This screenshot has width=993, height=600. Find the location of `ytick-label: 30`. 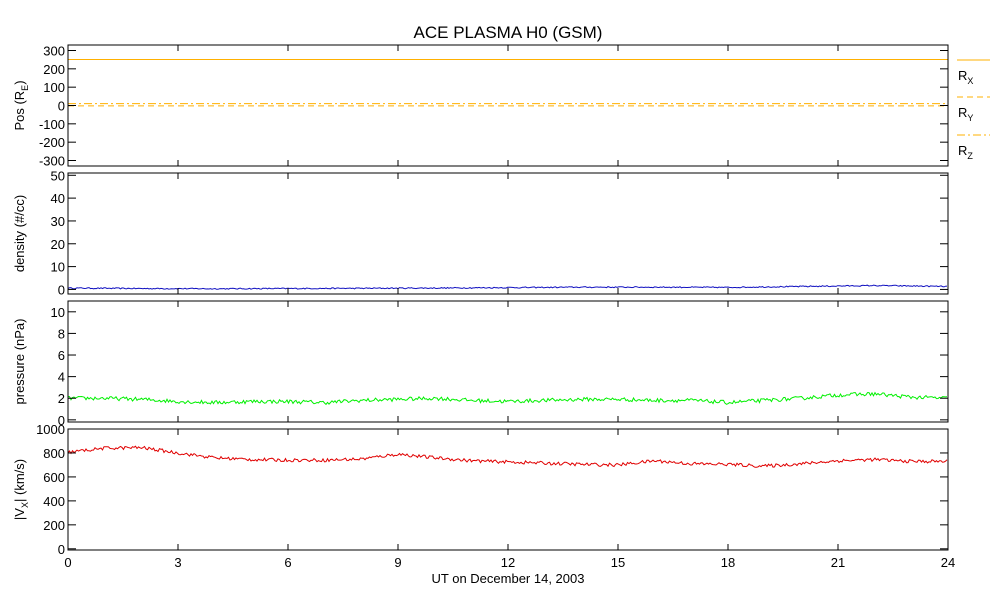

ytick-label: 30 is located at coordinates (58, 221).